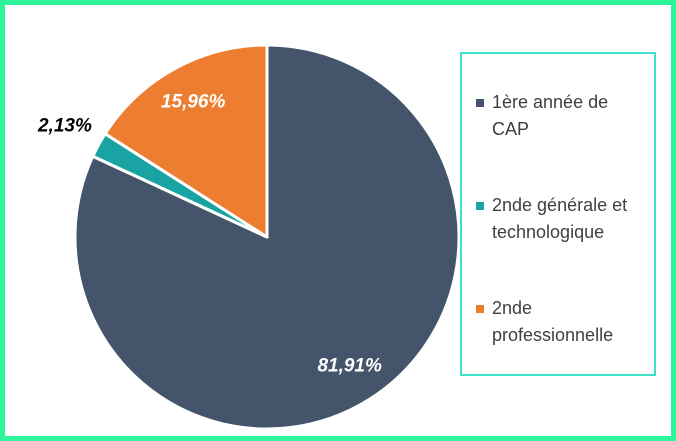 This screenshot has width=676, height=441. Describe the element at coordinates (186, 141) in the screenshot. I see `pie-slice` at that location.